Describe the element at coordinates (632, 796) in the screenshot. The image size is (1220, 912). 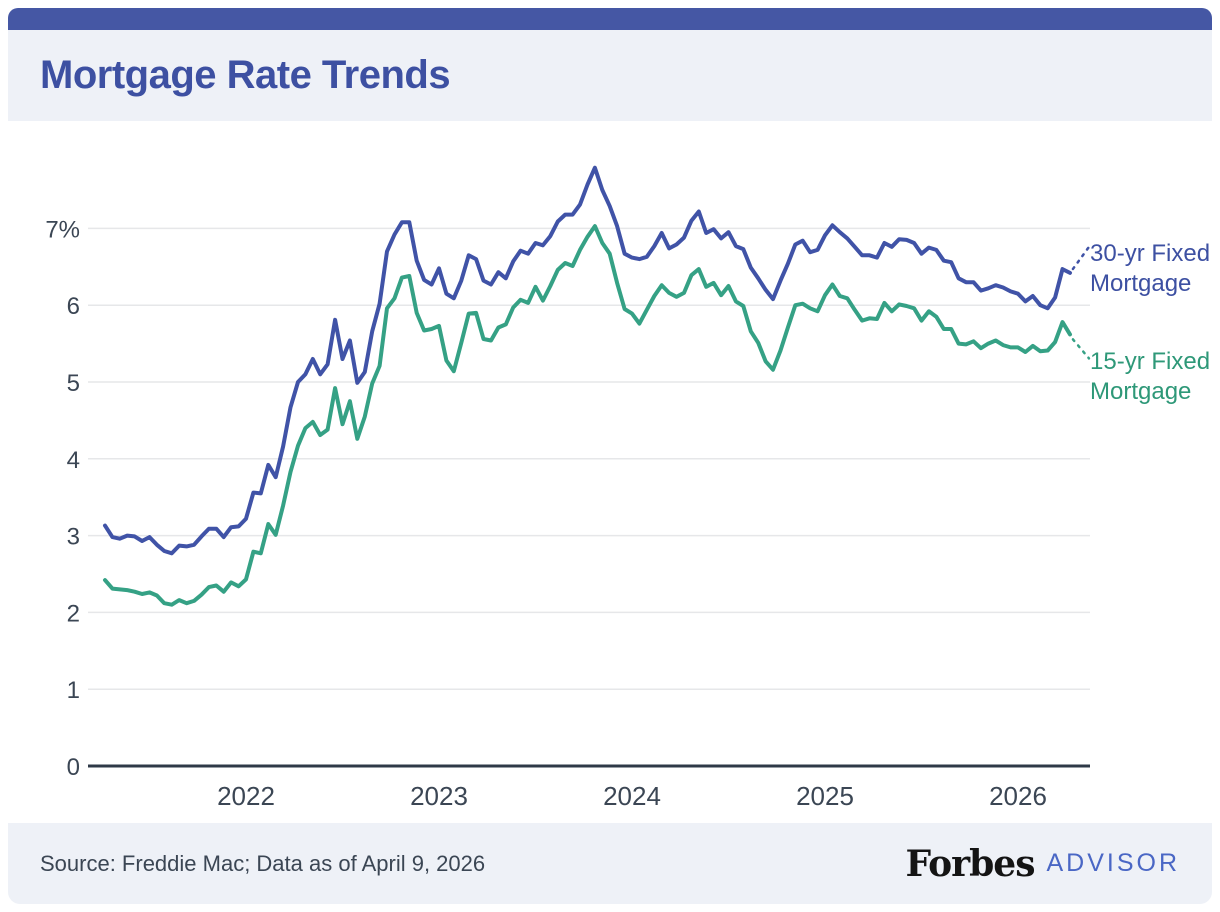
I see `x-tick-label: 2024` at that location.